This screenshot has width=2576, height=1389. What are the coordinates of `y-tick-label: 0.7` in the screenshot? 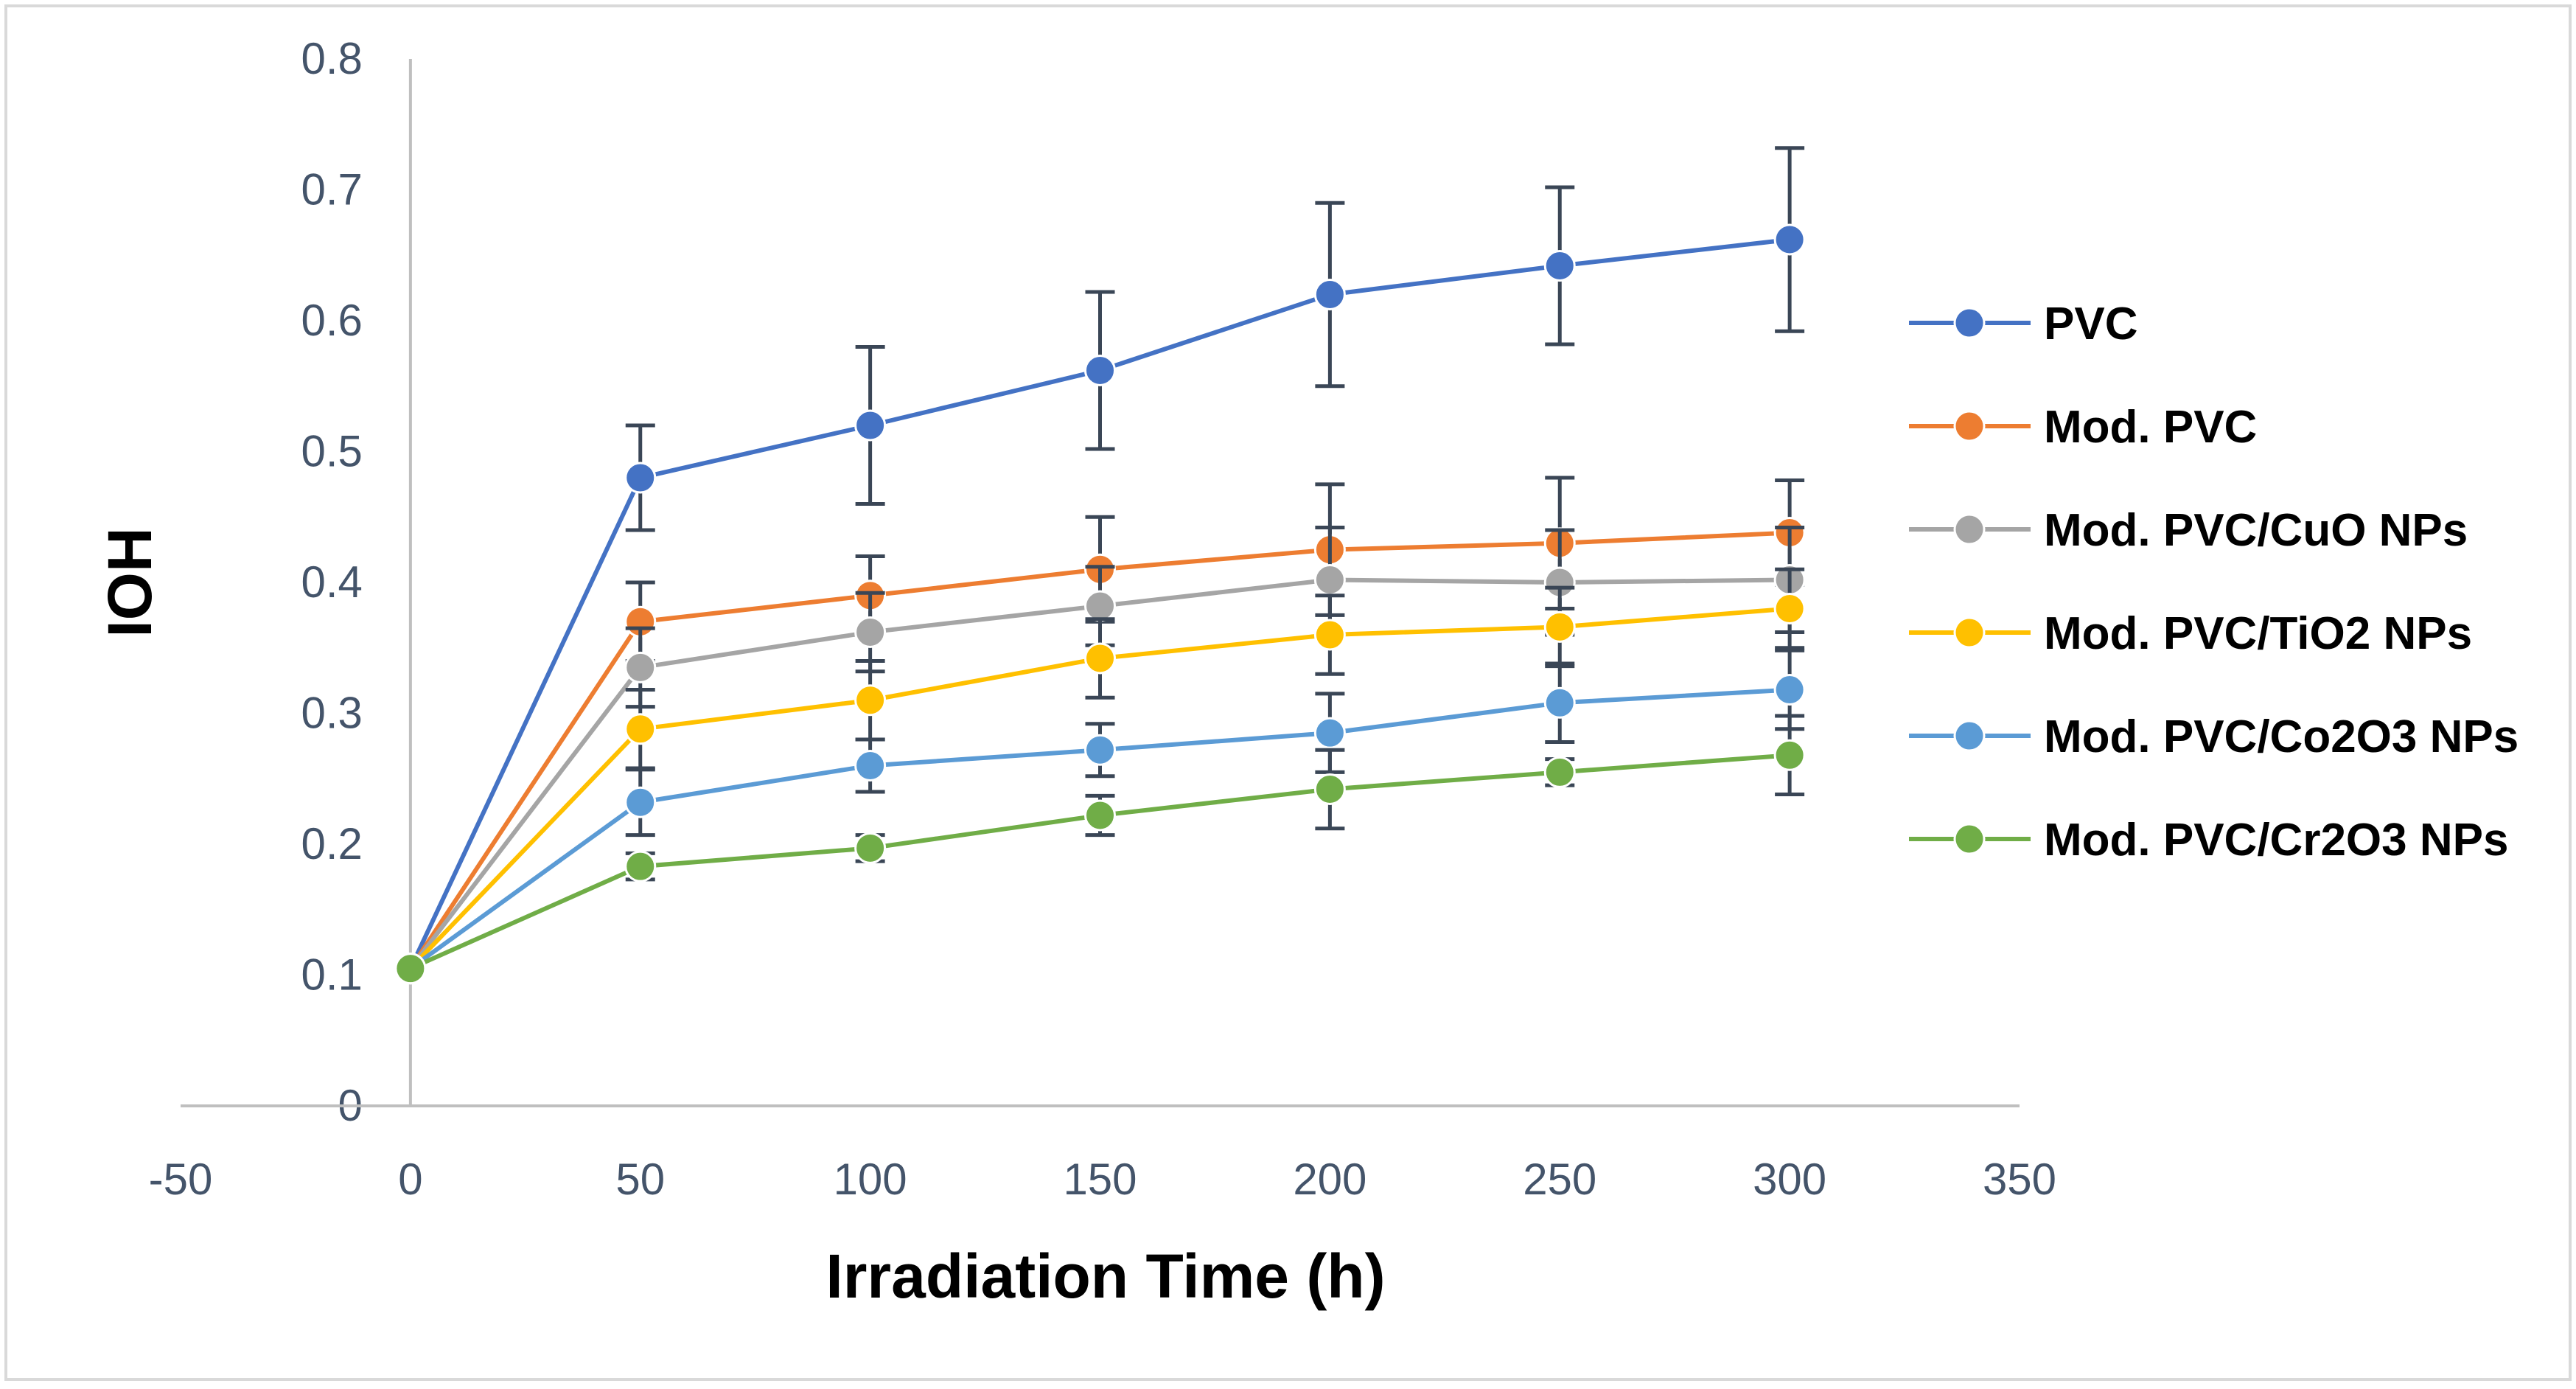 It's located at (331, 190).